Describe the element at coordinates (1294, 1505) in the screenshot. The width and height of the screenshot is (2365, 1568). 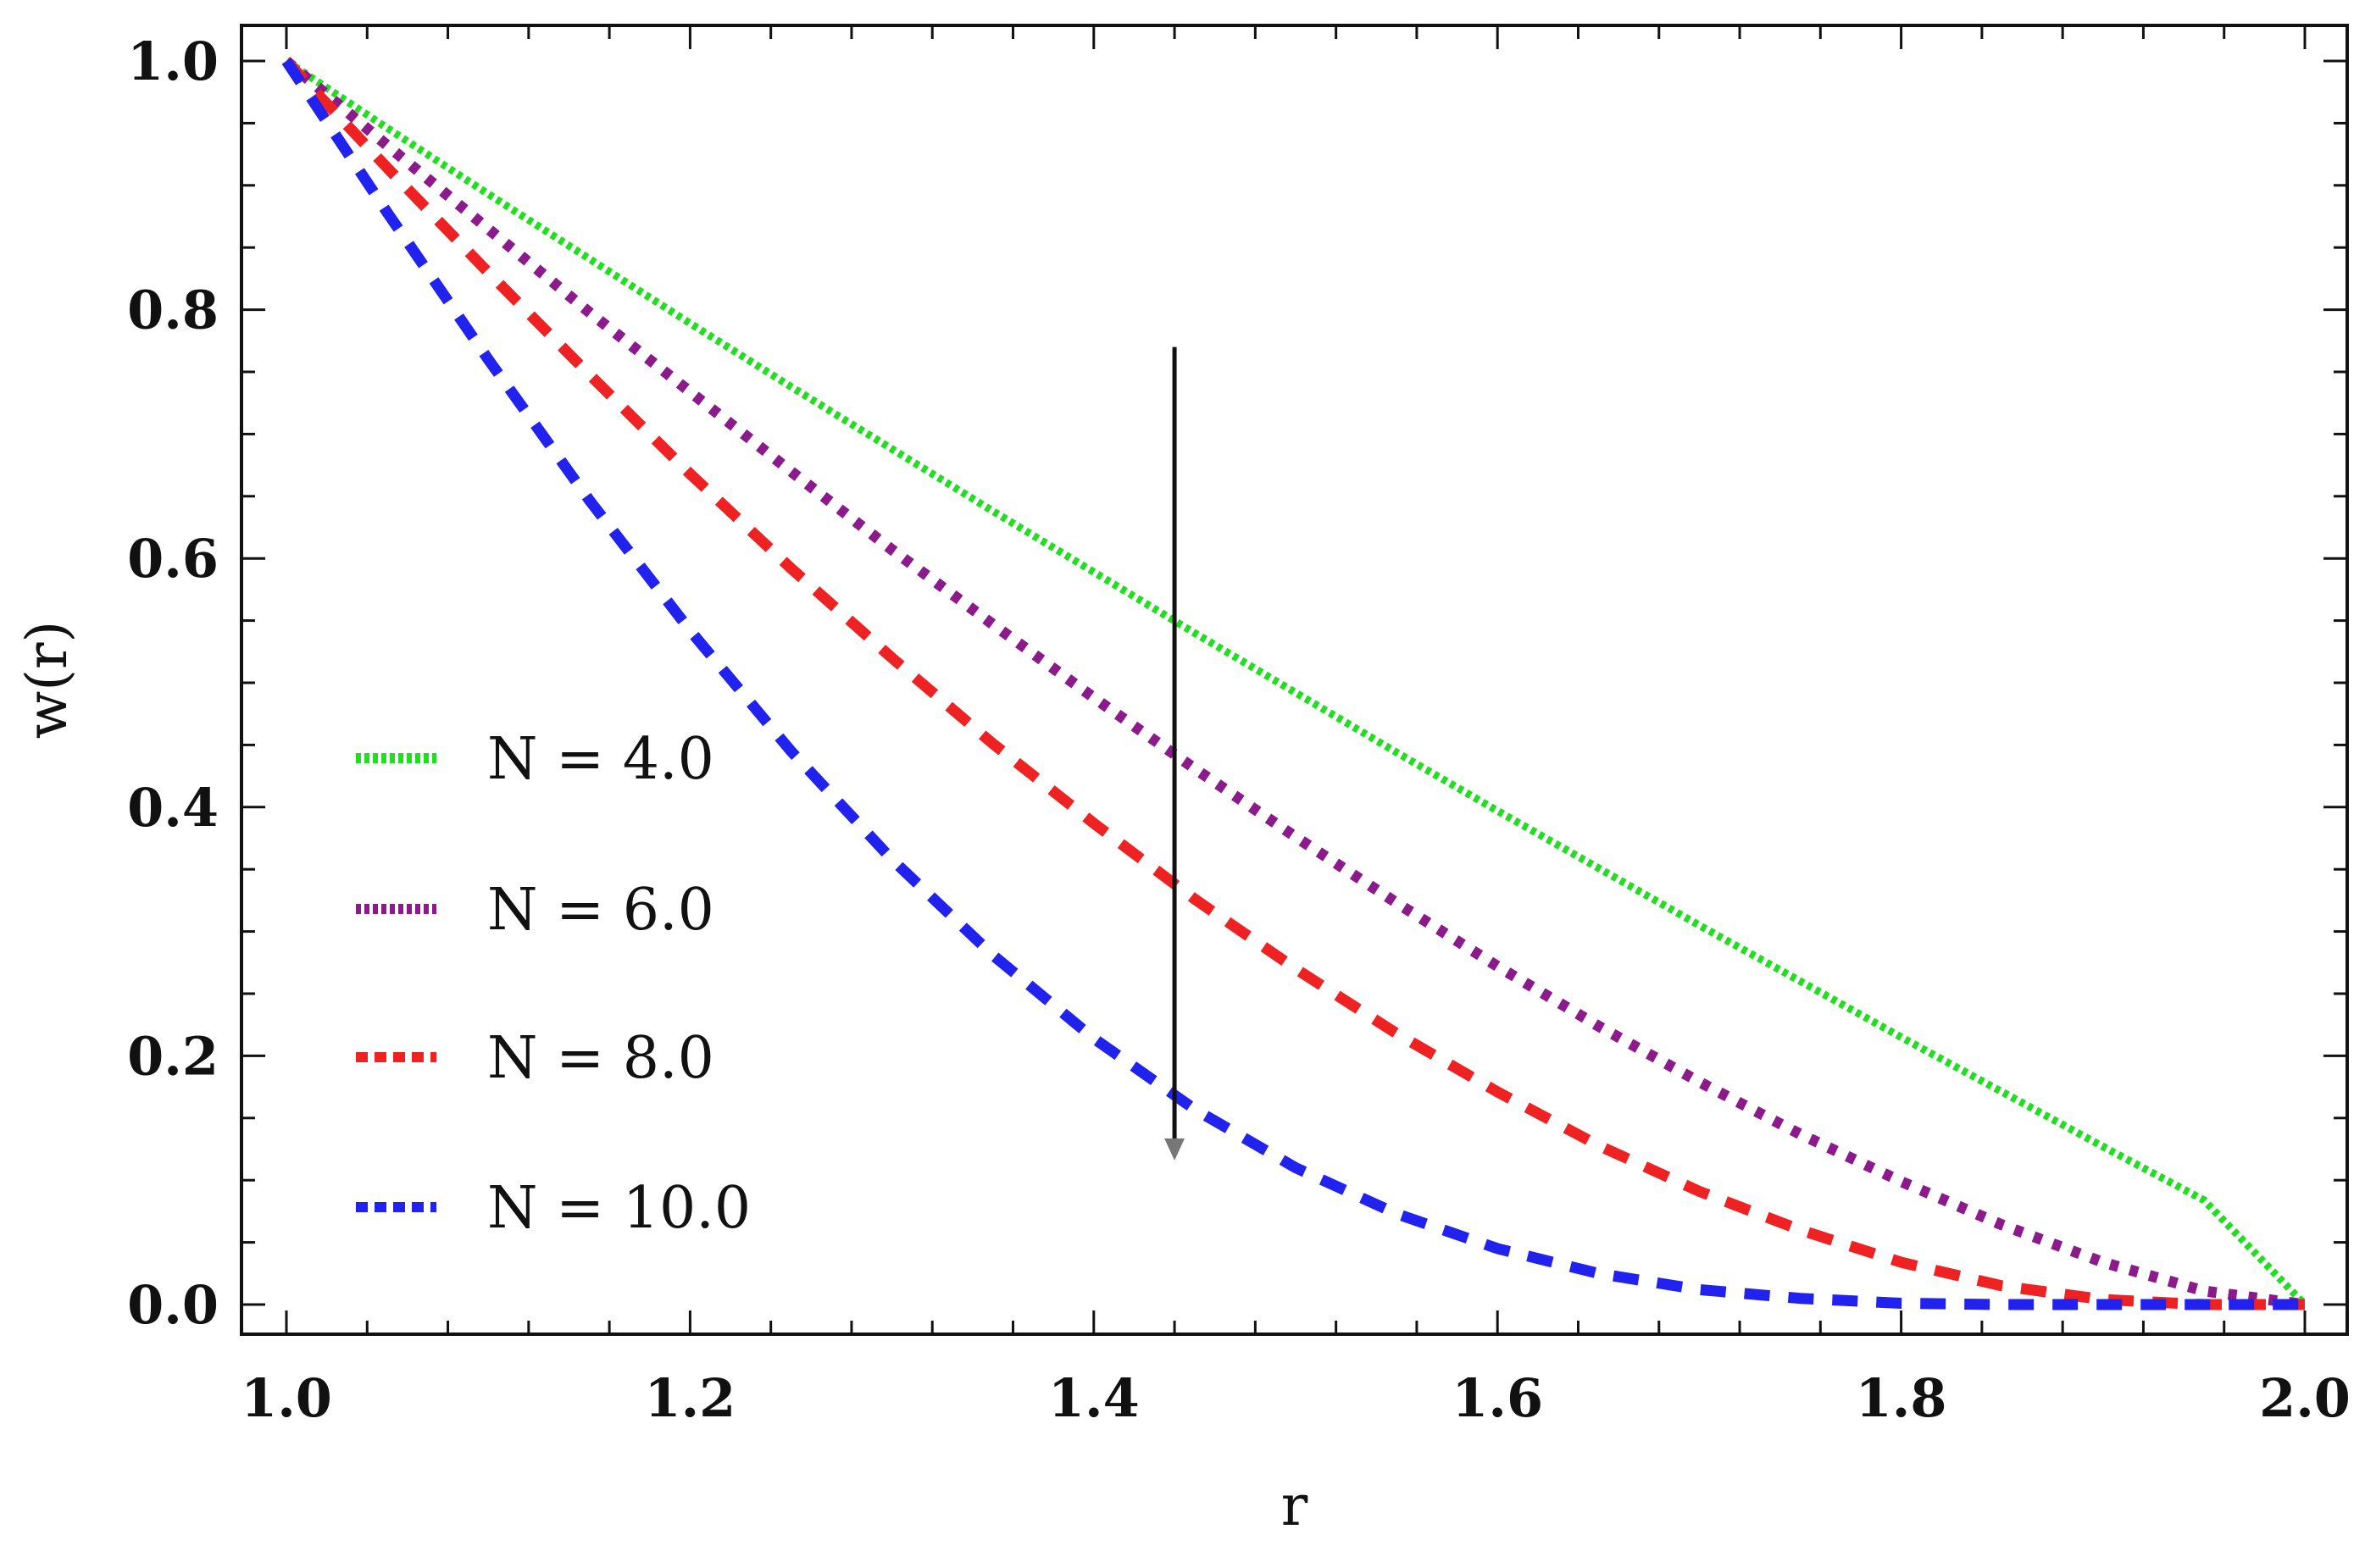
I see `x-axis-label: r` at that location.